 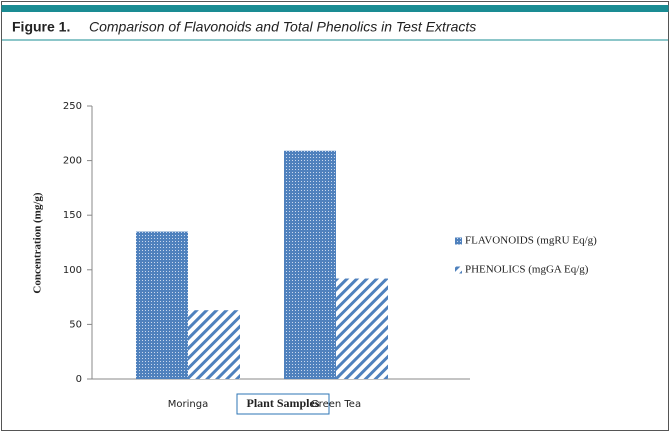 I want to click on legend-label: PHENOLICS (mgGA Eq/g), so click(x=527, y=270).